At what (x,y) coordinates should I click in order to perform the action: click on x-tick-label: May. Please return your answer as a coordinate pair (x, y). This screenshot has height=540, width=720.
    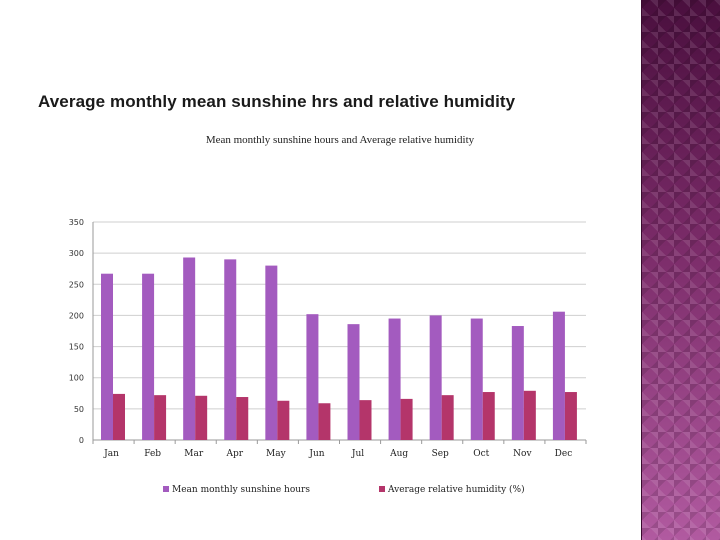
    Looking at the image, I should click on (276, 454).